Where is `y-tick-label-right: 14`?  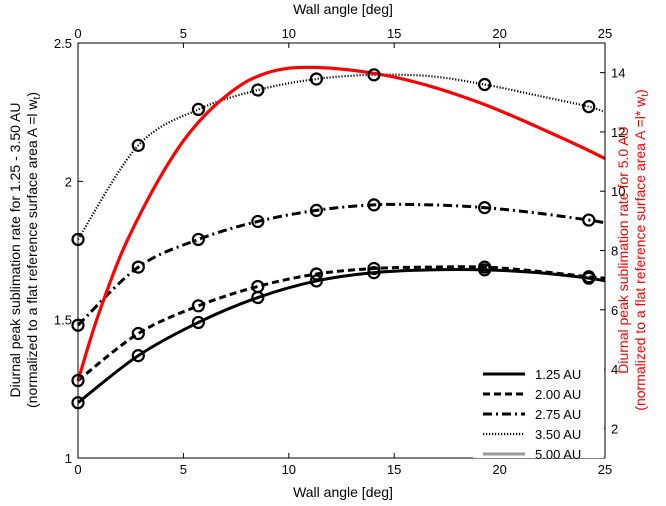
y-tick-label-right: 14 is located at coordinates (618, 73).